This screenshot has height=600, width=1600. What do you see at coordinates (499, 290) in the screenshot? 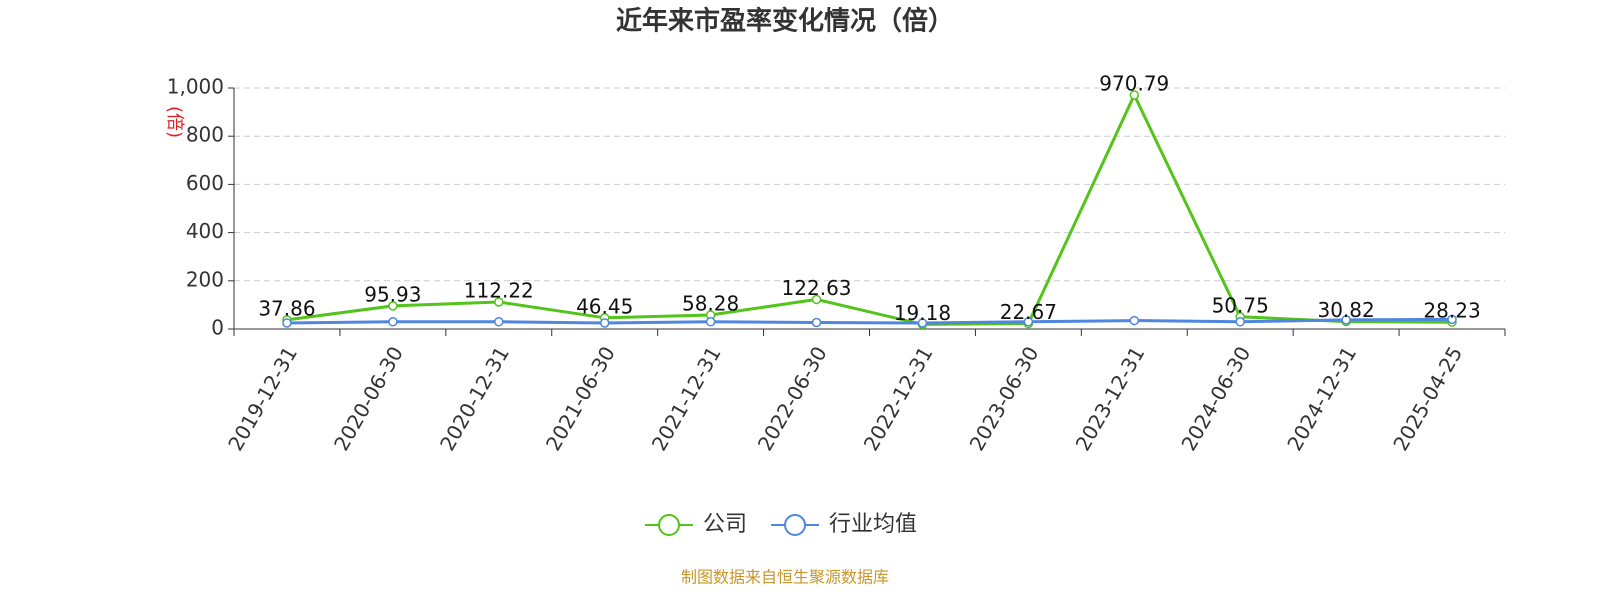
I see `data-label: 112.22` at bounding box center [499, 290].